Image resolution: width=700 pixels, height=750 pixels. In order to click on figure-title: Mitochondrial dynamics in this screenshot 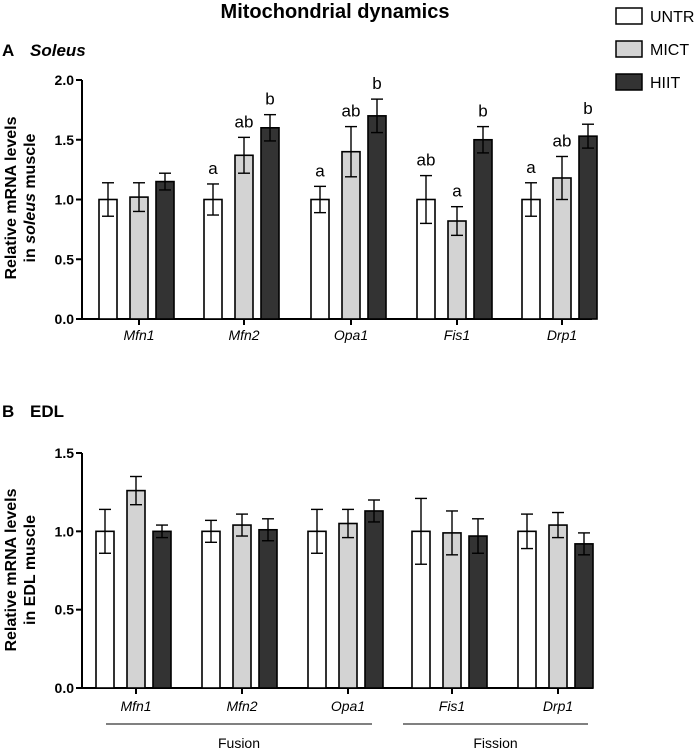, I will do `click(335, 12)`.